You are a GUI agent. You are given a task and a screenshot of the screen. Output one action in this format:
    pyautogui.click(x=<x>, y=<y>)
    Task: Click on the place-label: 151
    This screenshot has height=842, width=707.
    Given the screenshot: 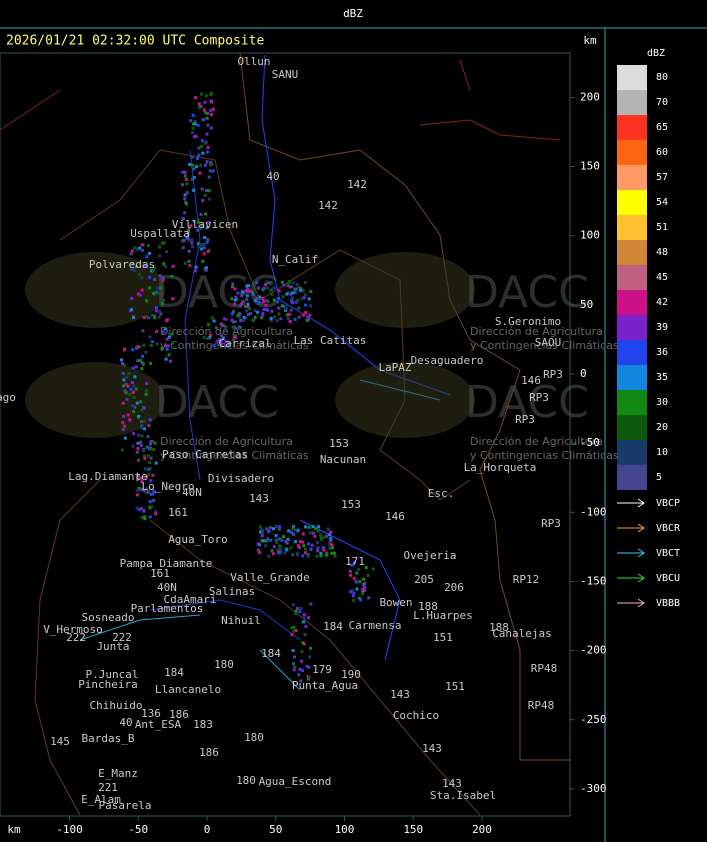 What is the action you would take?
    pyautogui.click(x=455, y=686)
    